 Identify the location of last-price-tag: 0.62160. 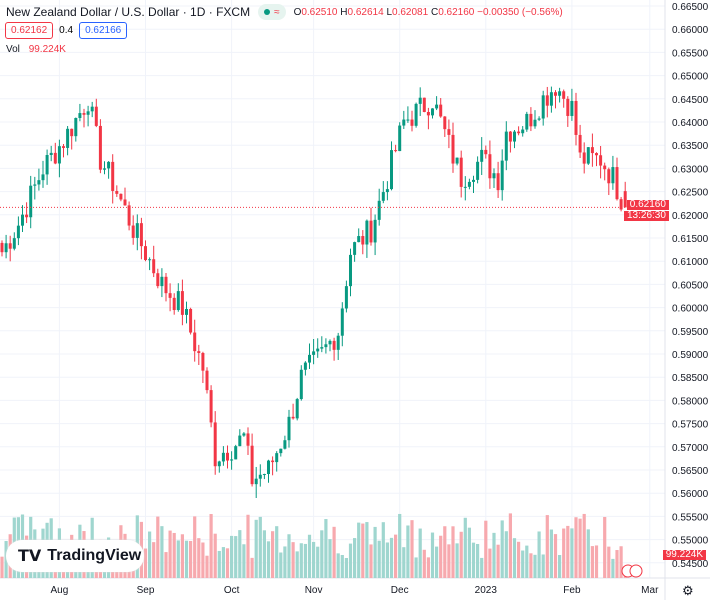
(647, 205).